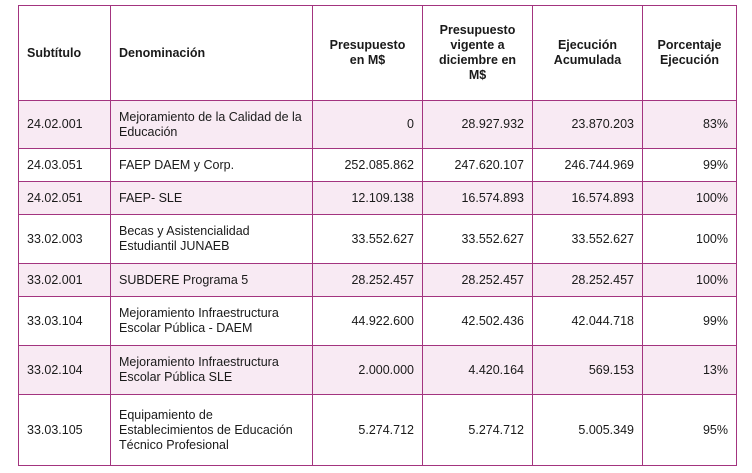  I want to click on table-cell: 83%, so click(689, 124).